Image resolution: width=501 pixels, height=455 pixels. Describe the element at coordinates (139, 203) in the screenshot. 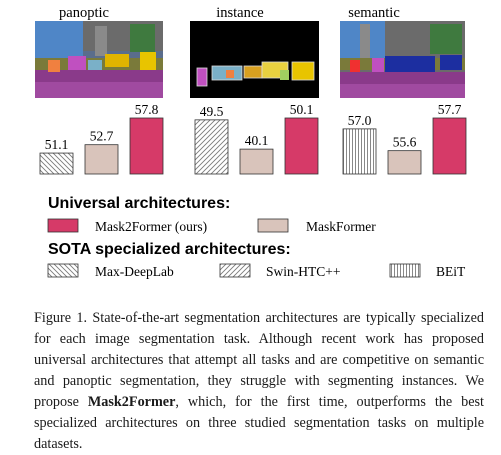

I see `legend-heading-universal: Universal architectures:` at that location.